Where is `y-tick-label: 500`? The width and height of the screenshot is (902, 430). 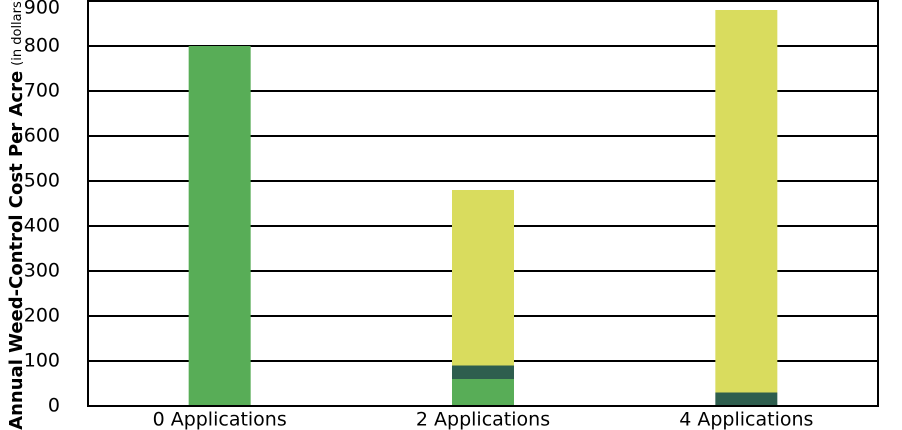 y-tick-label: 500 is located at coordinates (42, 181).